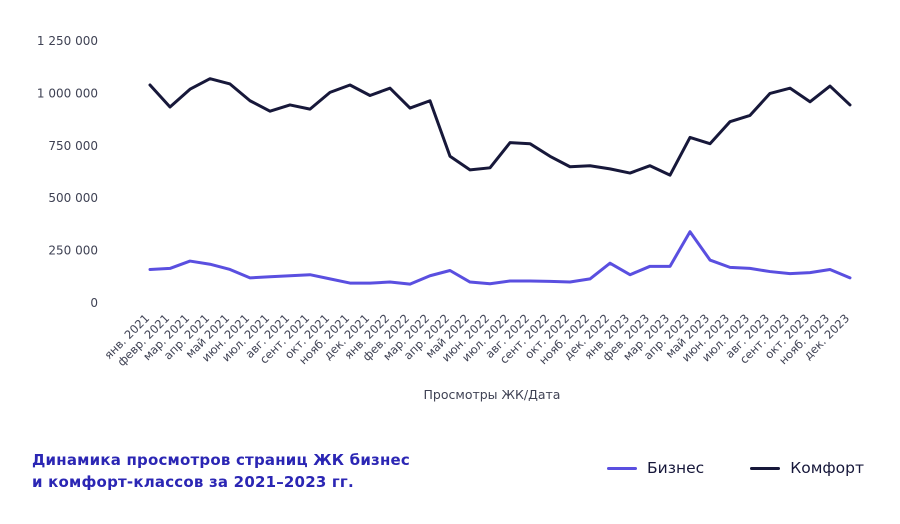 The width and height of the screenshot is (900, 524). What do you see at coordinates (622, 468) in the screenshot?
I see `business-line-swatch` at bounding box center [622, 468].